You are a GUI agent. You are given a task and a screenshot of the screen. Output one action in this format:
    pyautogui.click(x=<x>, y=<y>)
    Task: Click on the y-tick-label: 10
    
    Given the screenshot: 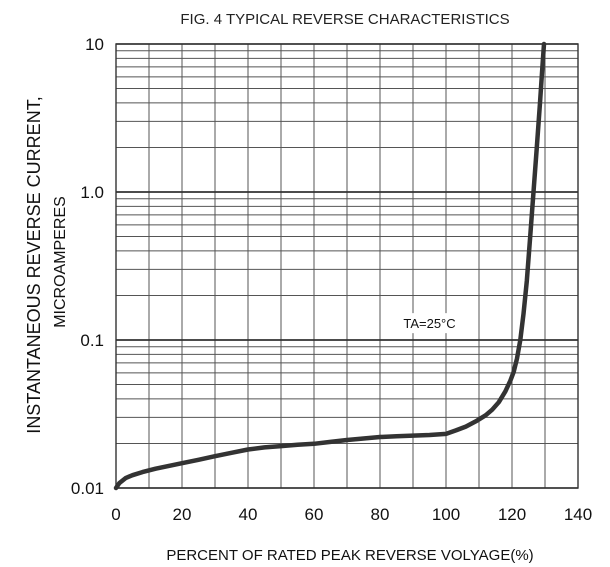 What is the action you would take?
    pyautogui.click(x=94, y=44)
    